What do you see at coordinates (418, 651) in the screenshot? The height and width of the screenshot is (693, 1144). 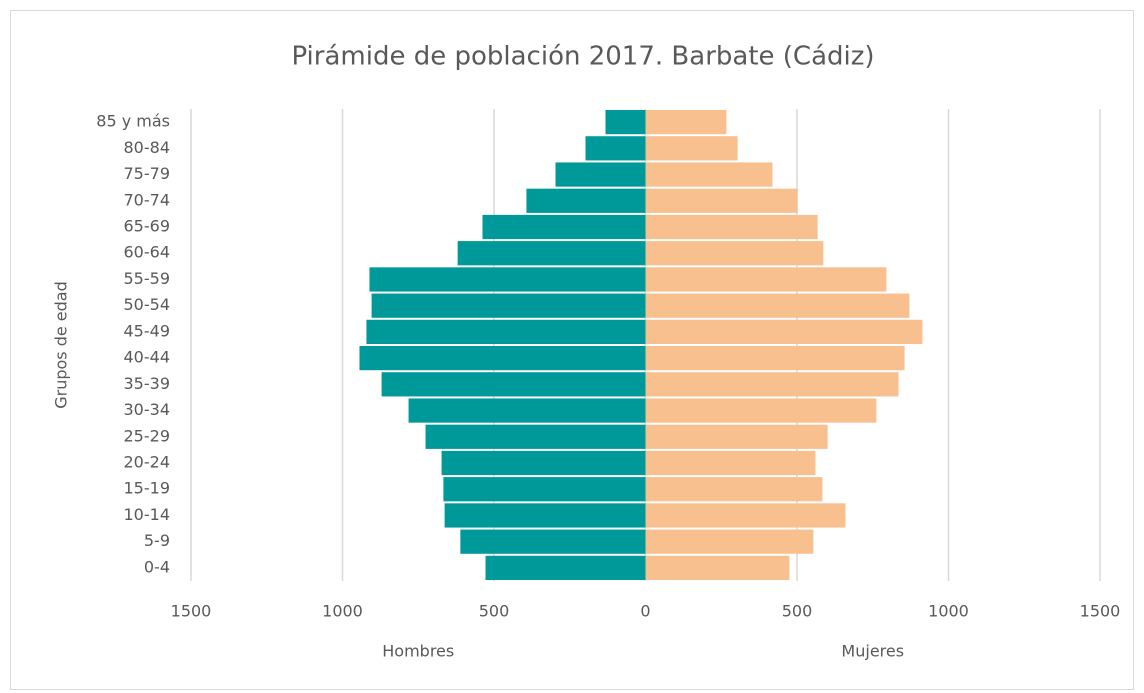 I see `series-label: Hombres` at bounding box center [418, 651].